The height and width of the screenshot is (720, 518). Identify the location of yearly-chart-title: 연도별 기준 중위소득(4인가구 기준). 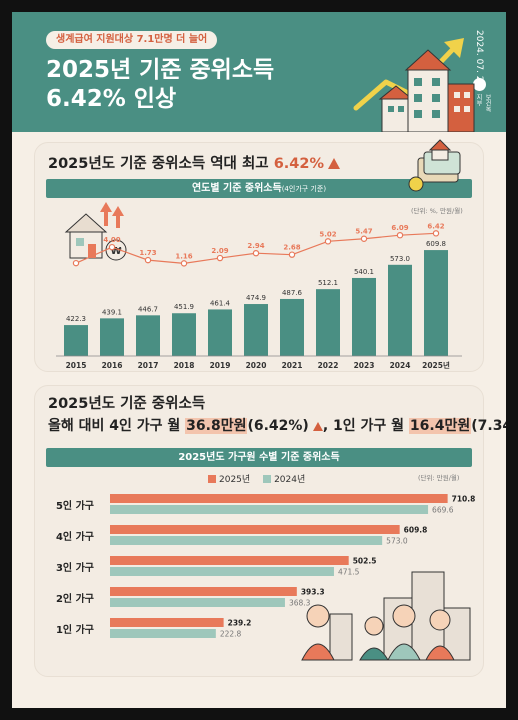
(259, 188).